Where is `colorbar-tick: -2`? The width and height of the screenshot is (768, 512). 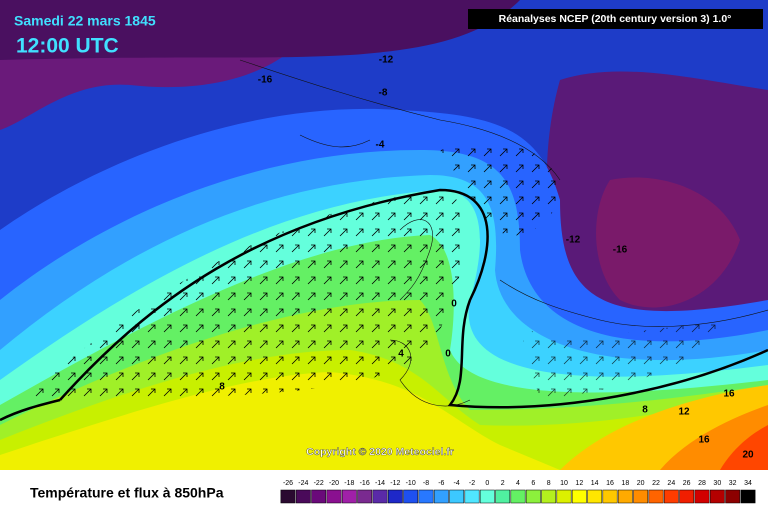
colorbar-tick: -2 is located at coordinates (472, 483).